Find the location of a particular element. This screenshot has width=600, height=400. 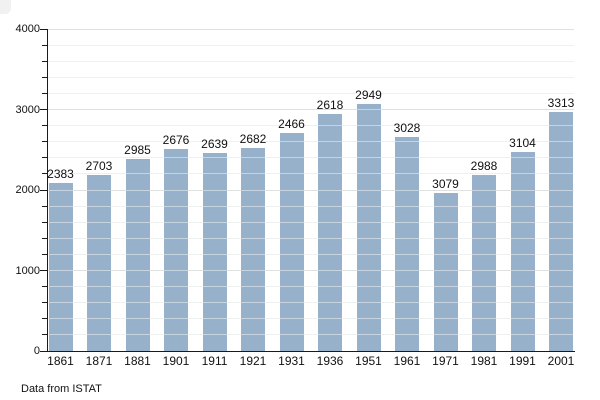

x-tick-label: 1951 is located at coordinates (368, 361).